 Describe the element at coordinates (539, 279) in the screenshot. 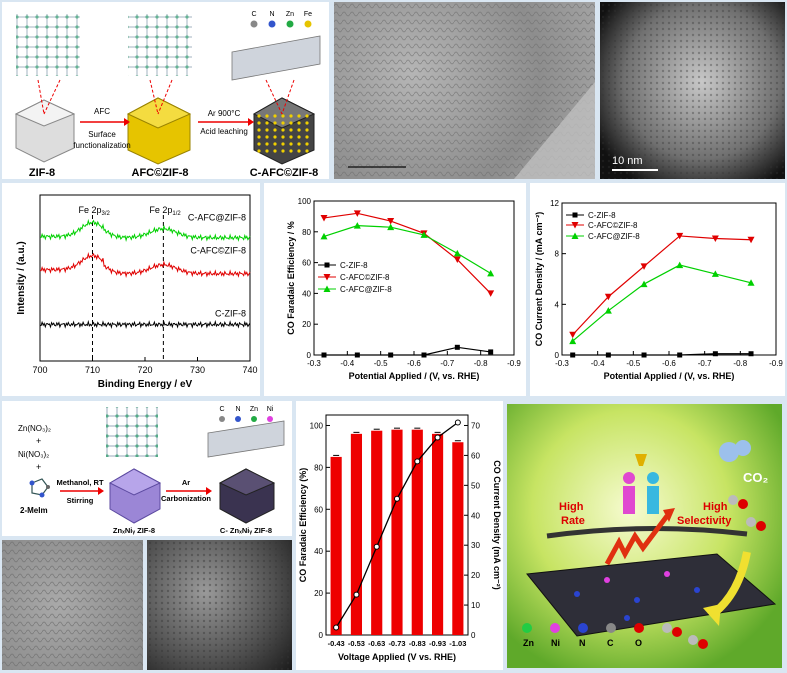

I see `y-axis-label: CO Current Density / (mA cm⁻²)` at that location.